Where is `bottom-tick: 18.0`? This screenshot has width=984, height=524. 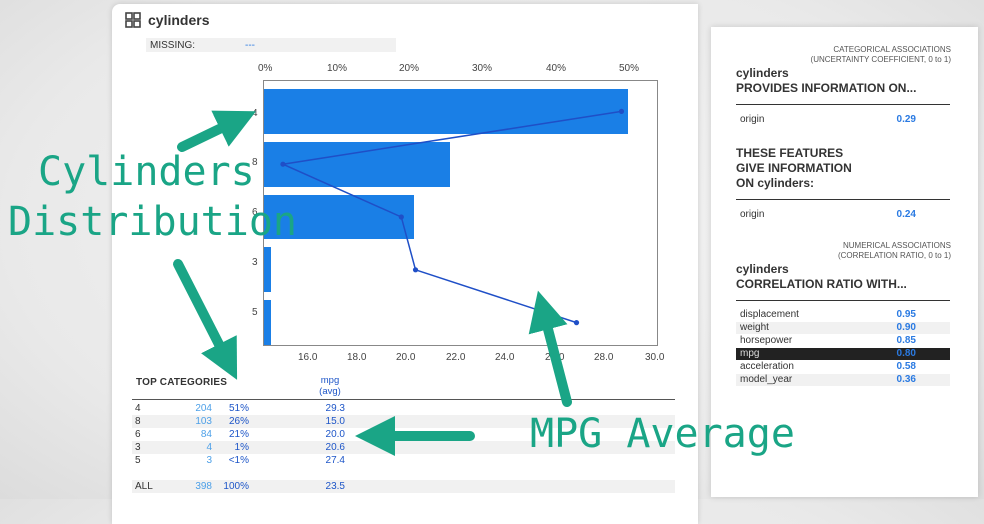 bottom-tick: 18.0 is located at coordinates (357, 357).